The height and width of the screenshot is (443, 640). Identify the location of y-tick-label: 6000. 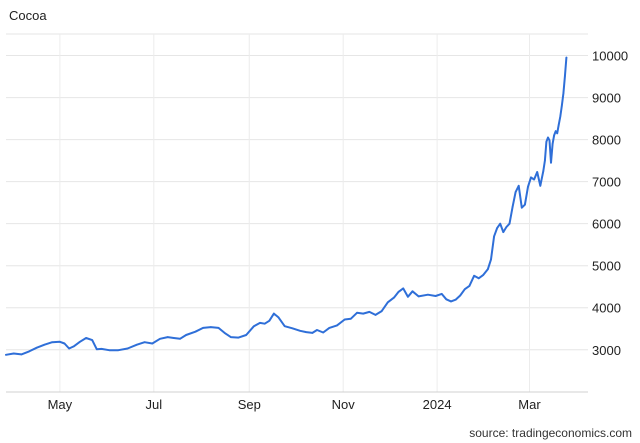
(606, 224).